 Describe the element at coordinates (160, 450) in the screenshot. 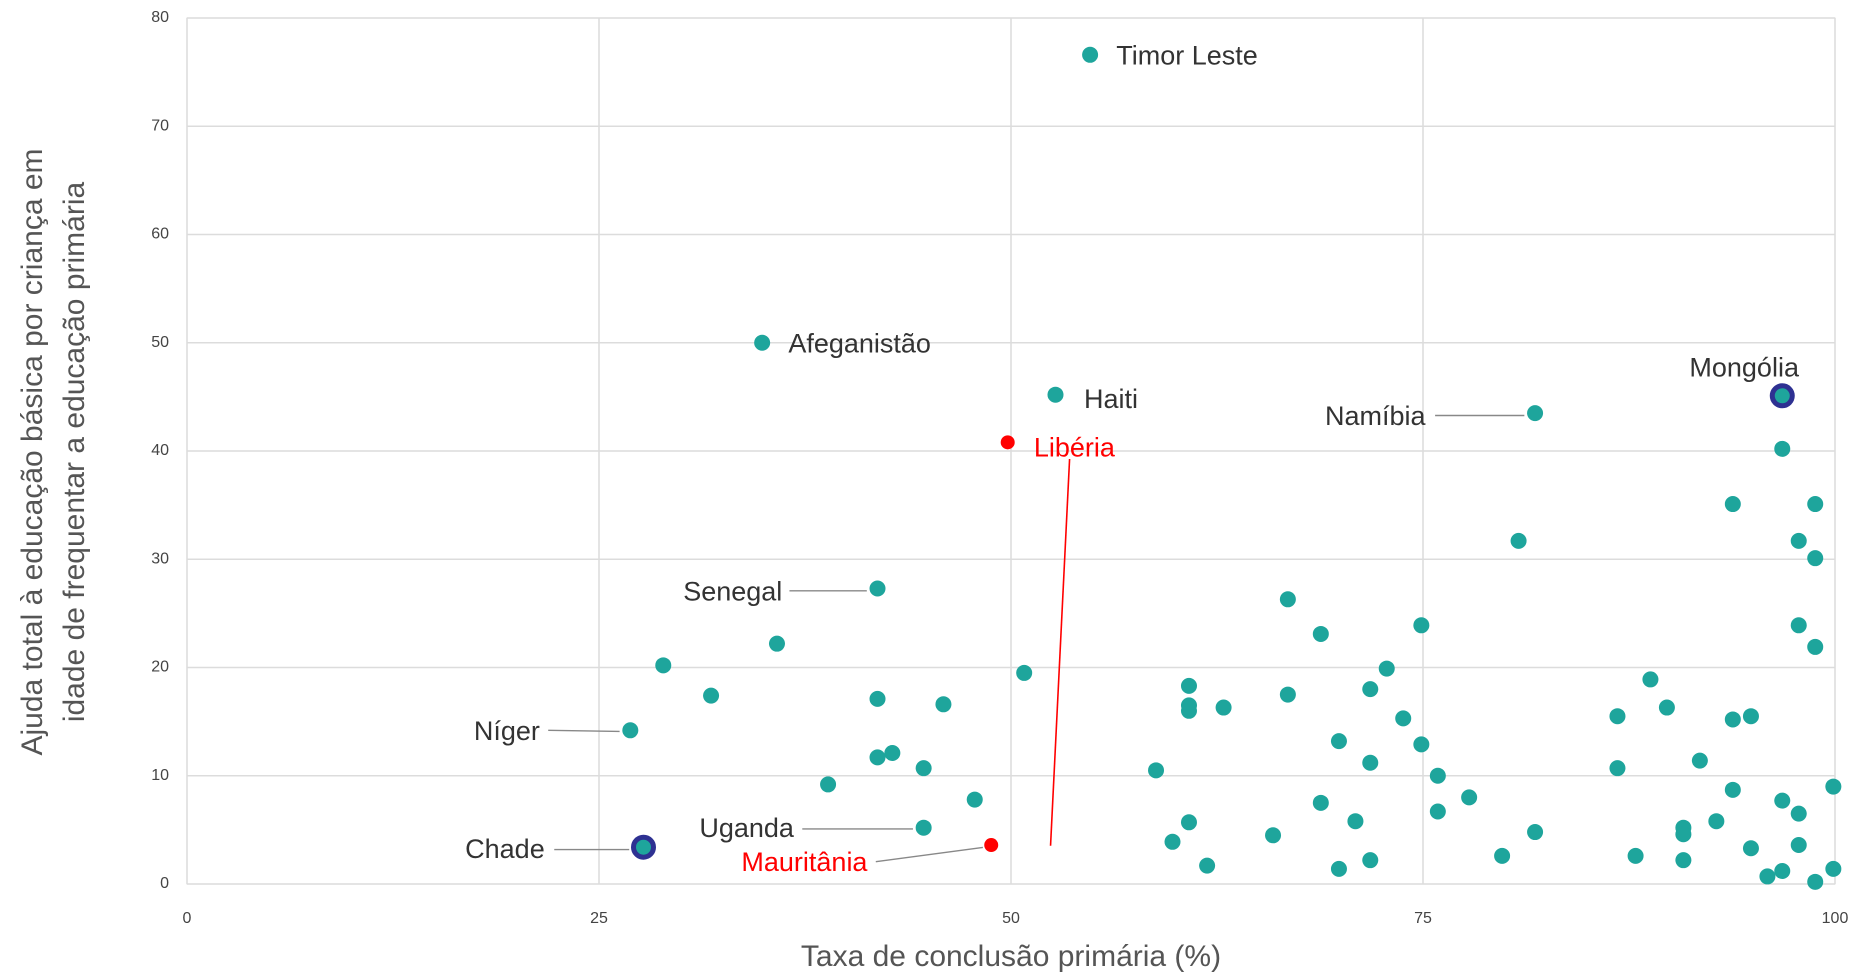

I see `y-tick-label: 40` at that location.